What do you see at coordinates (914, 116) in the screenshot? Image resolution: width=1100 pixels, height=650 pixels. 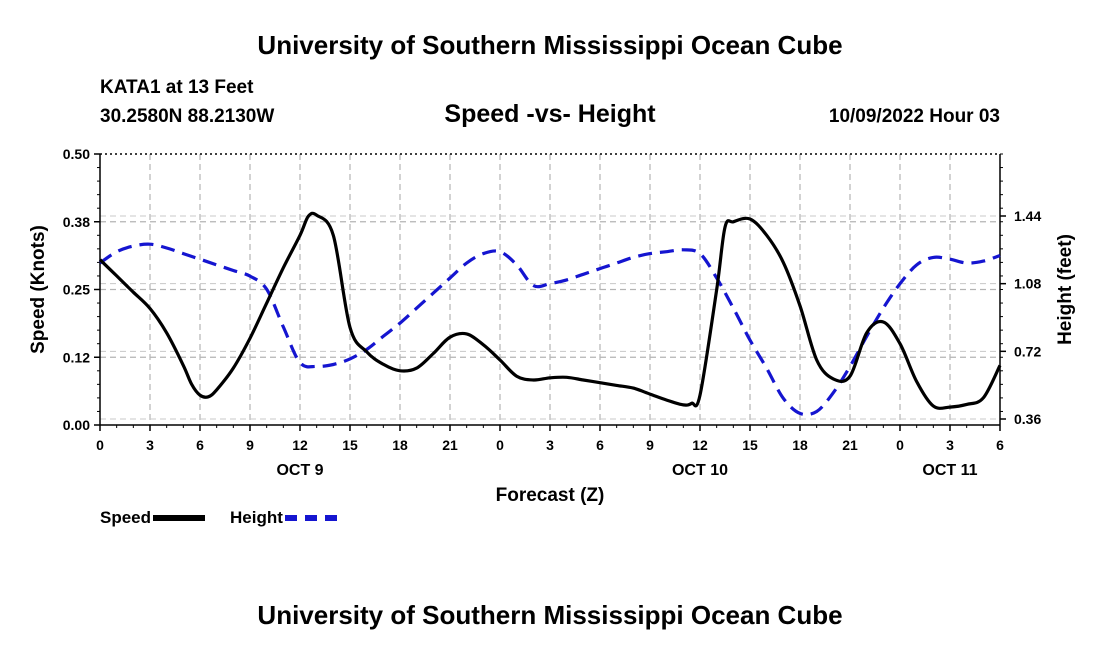 I see `forecast-datetime: 10/09/2022 Hour 03` at bounding box center [914, 116].